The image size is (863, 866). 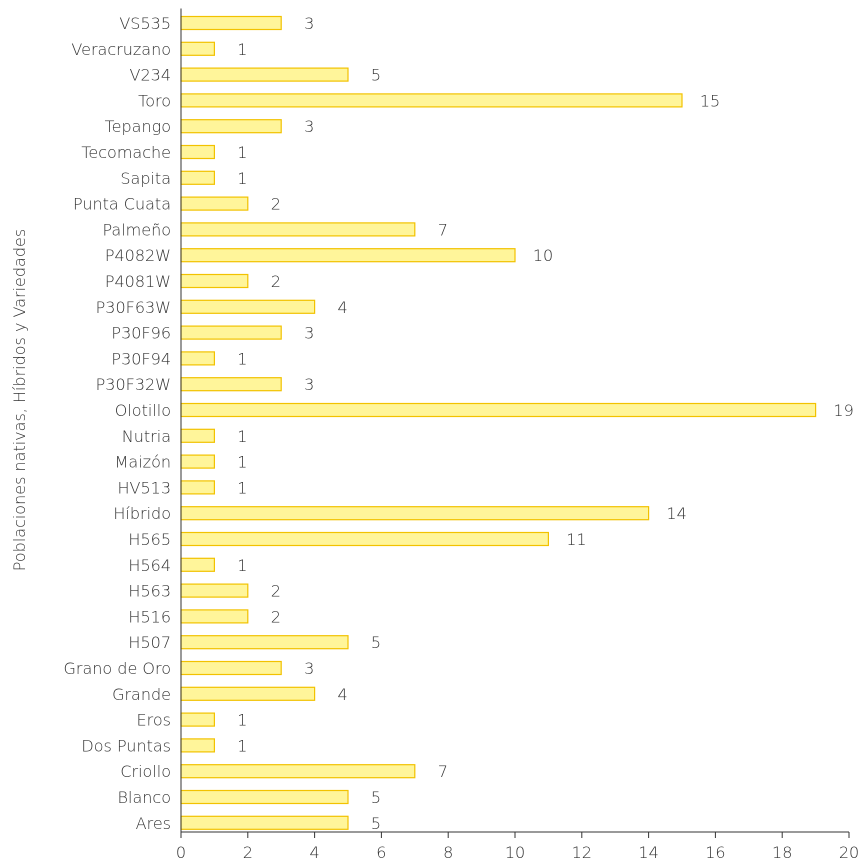 What do you see at coordinates (149, 565) in the screenshot?
I see `category-label: H564` at bounding box center [149, 565].